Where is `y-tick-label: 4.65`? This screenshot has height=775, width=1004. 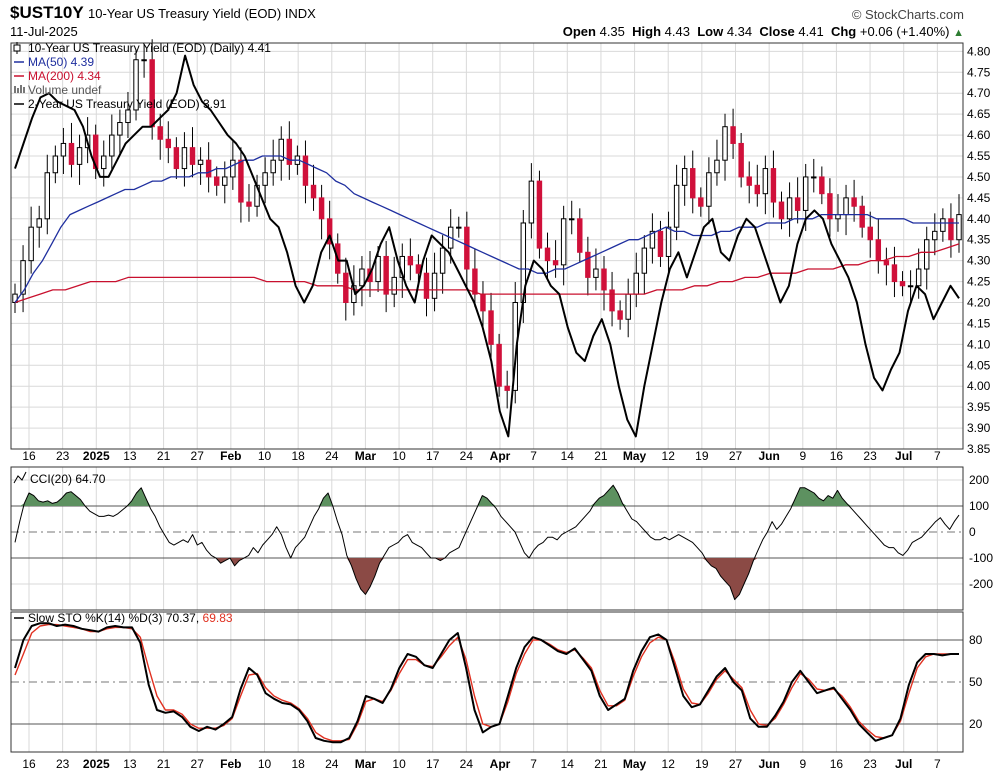
y-tick-label: 4.65 is located at coordinates (979, 114).